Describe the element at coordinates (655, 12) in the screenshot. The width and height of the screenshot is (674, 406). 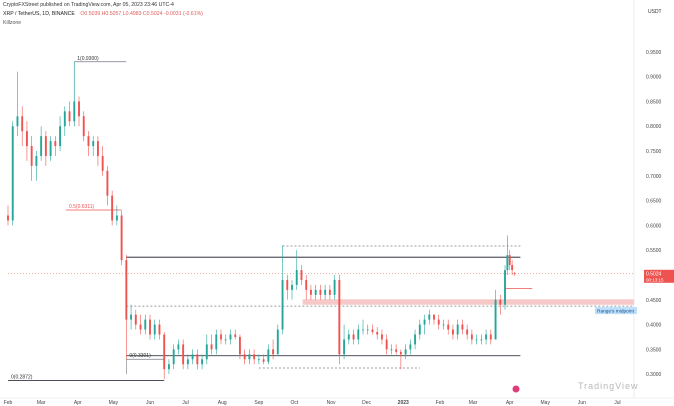
I see `currency-label: USDT` at that location.